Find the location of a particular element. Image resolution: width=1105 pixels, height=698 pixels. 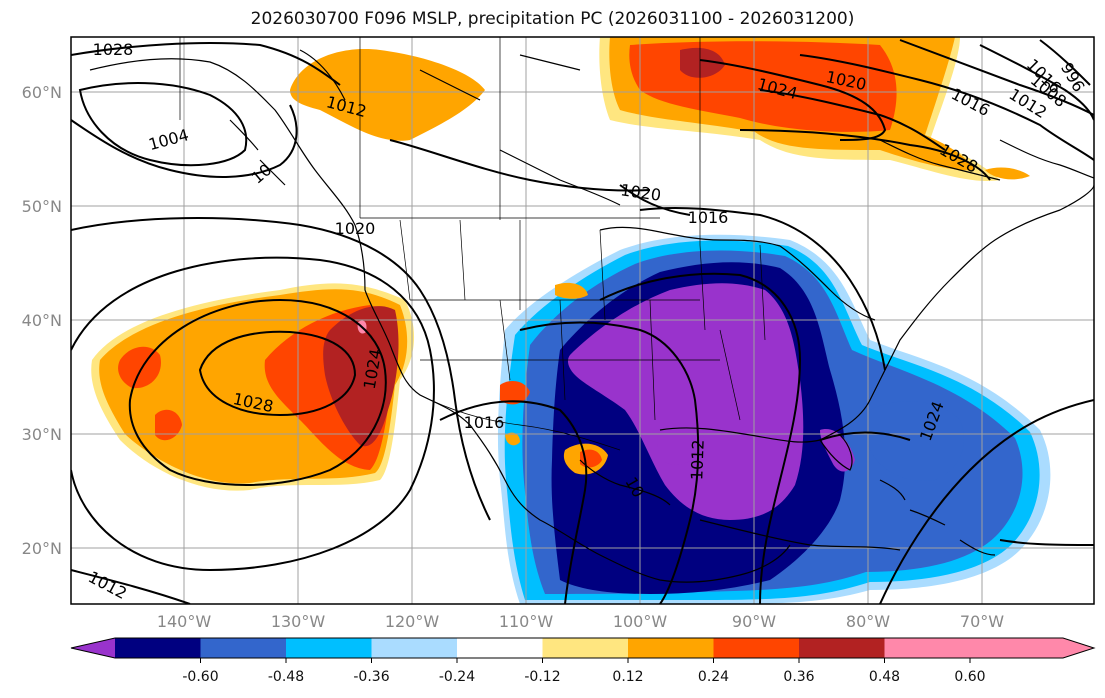

lon-label: 130°W is located at coordinates (298, 621).